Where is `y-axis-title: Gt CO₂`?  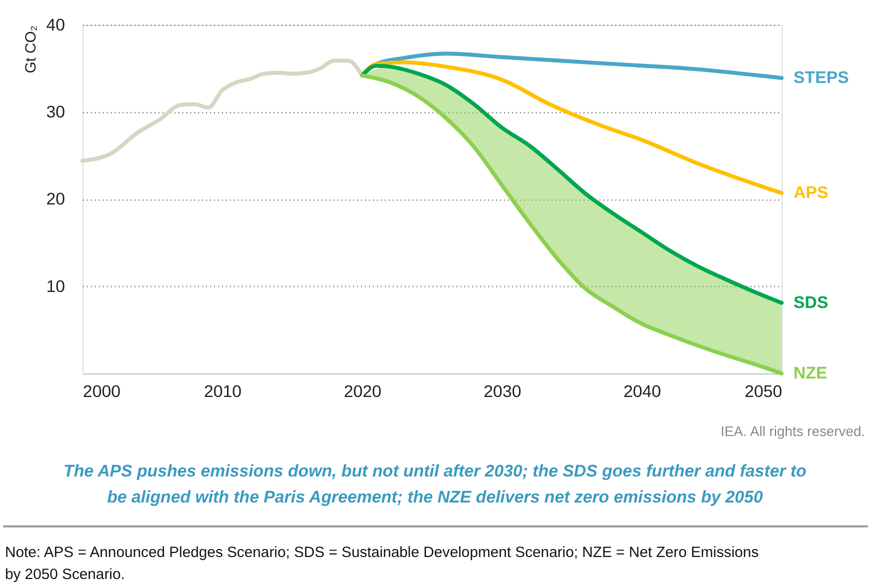 y-axis-title: Gt CO₂ is located at coordinates (31, 49).